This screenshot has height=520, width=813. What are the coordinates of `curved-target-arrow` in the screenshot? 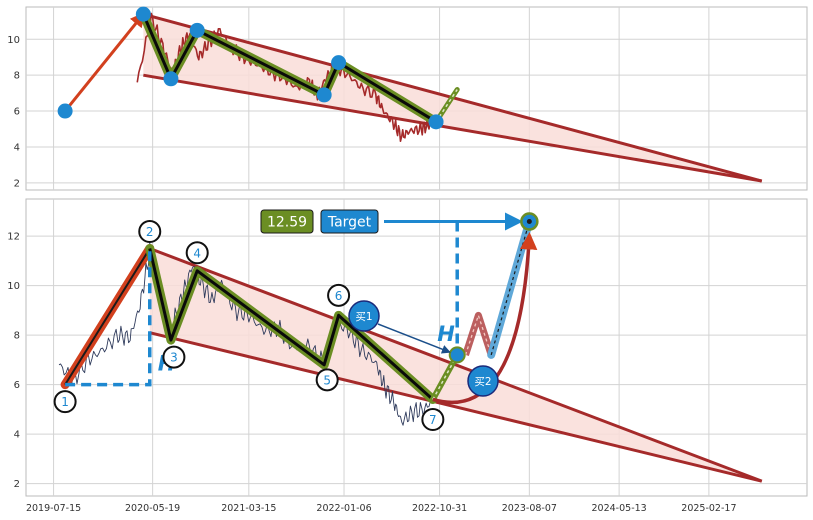 It's located at (485, 318).